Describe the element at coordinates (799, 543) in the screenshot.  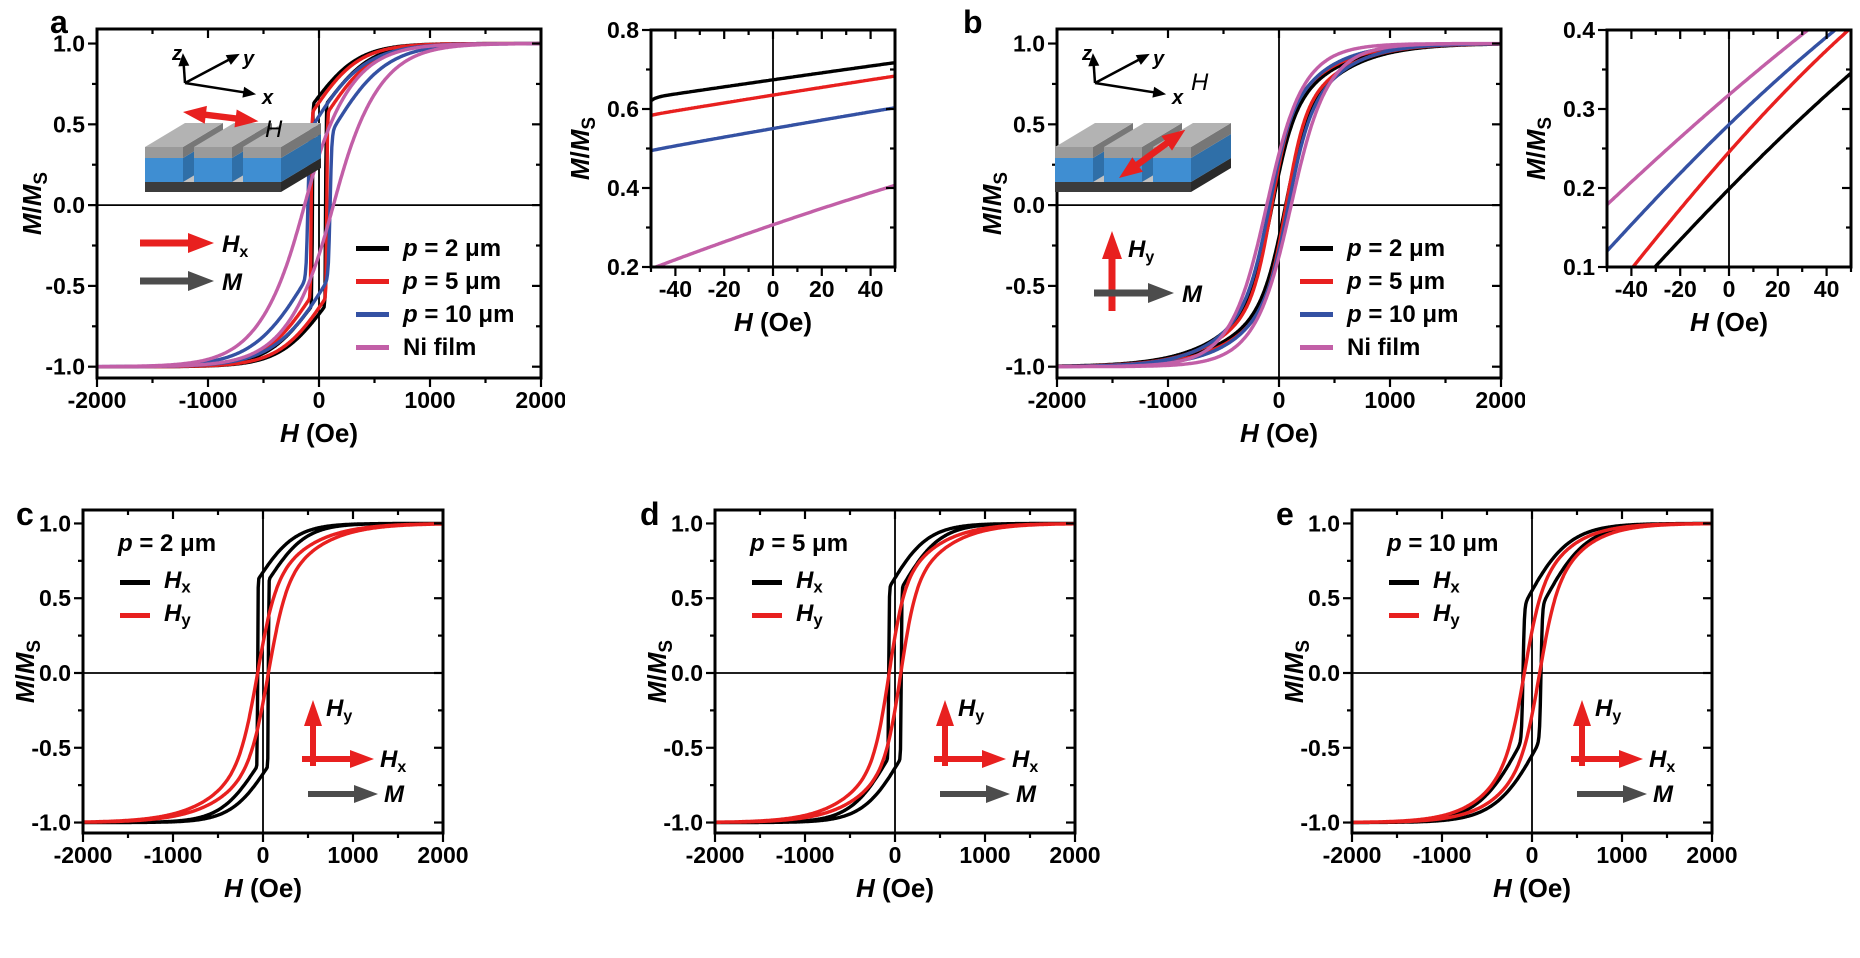
I see `panel-d-pitch-annotation: p = 5 μm` at that location.